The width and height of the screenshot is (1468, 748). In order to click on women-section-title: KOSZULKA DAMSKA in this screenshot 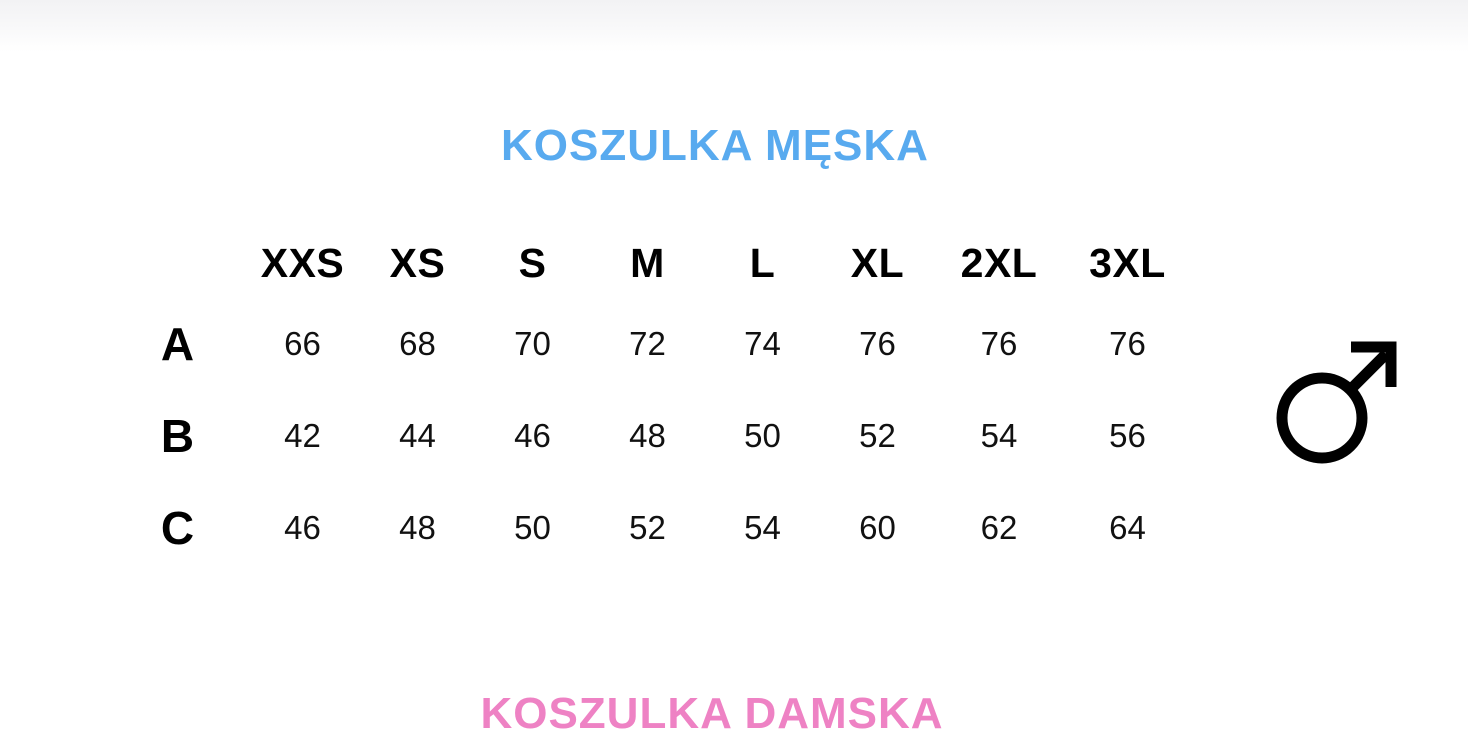, I will do `click(712, 713)`.